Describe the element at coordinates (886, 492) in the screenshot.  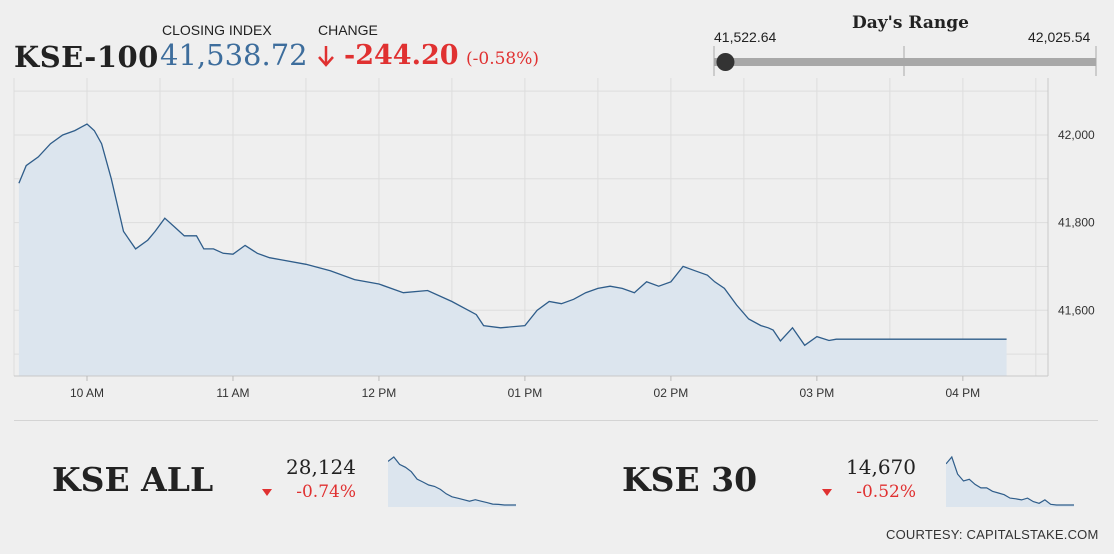
I see `kse-30-change: -0.52%` at that location.